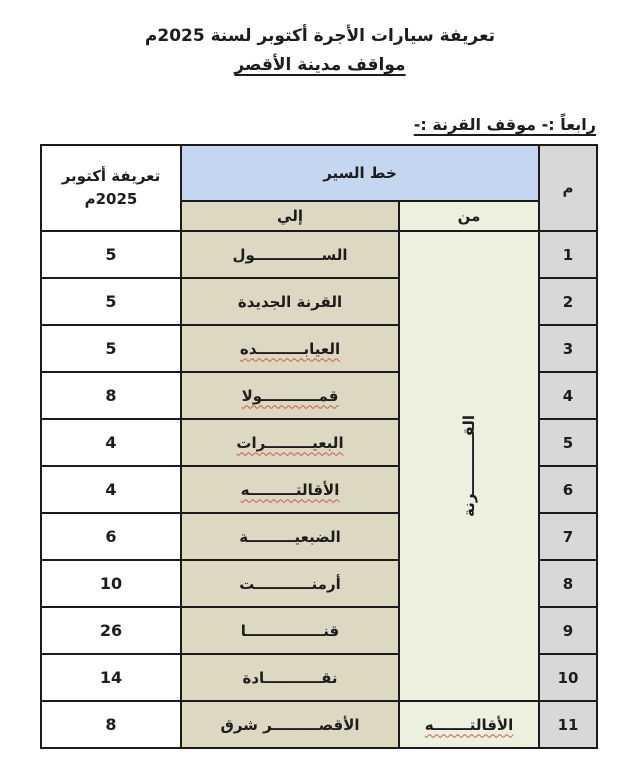 This screenshot has width=640, height=764. I want to click on table-row: 4 قمـــــــــــولا 8, so click(319, 395).